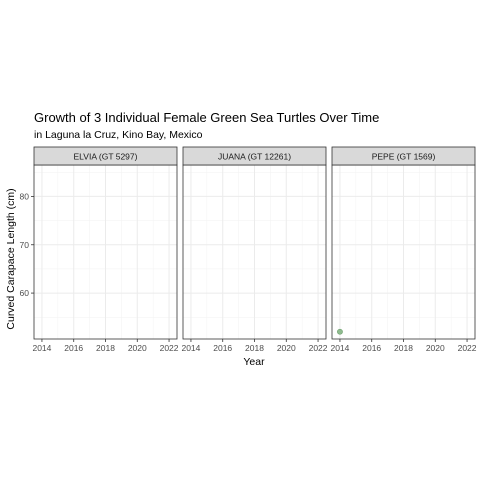  Describe the element at coordinates (118, 135) in the screenshot. I see `chart-subtitle: in Laguna la Cruz, Kino Bay, Mexico` at that location.